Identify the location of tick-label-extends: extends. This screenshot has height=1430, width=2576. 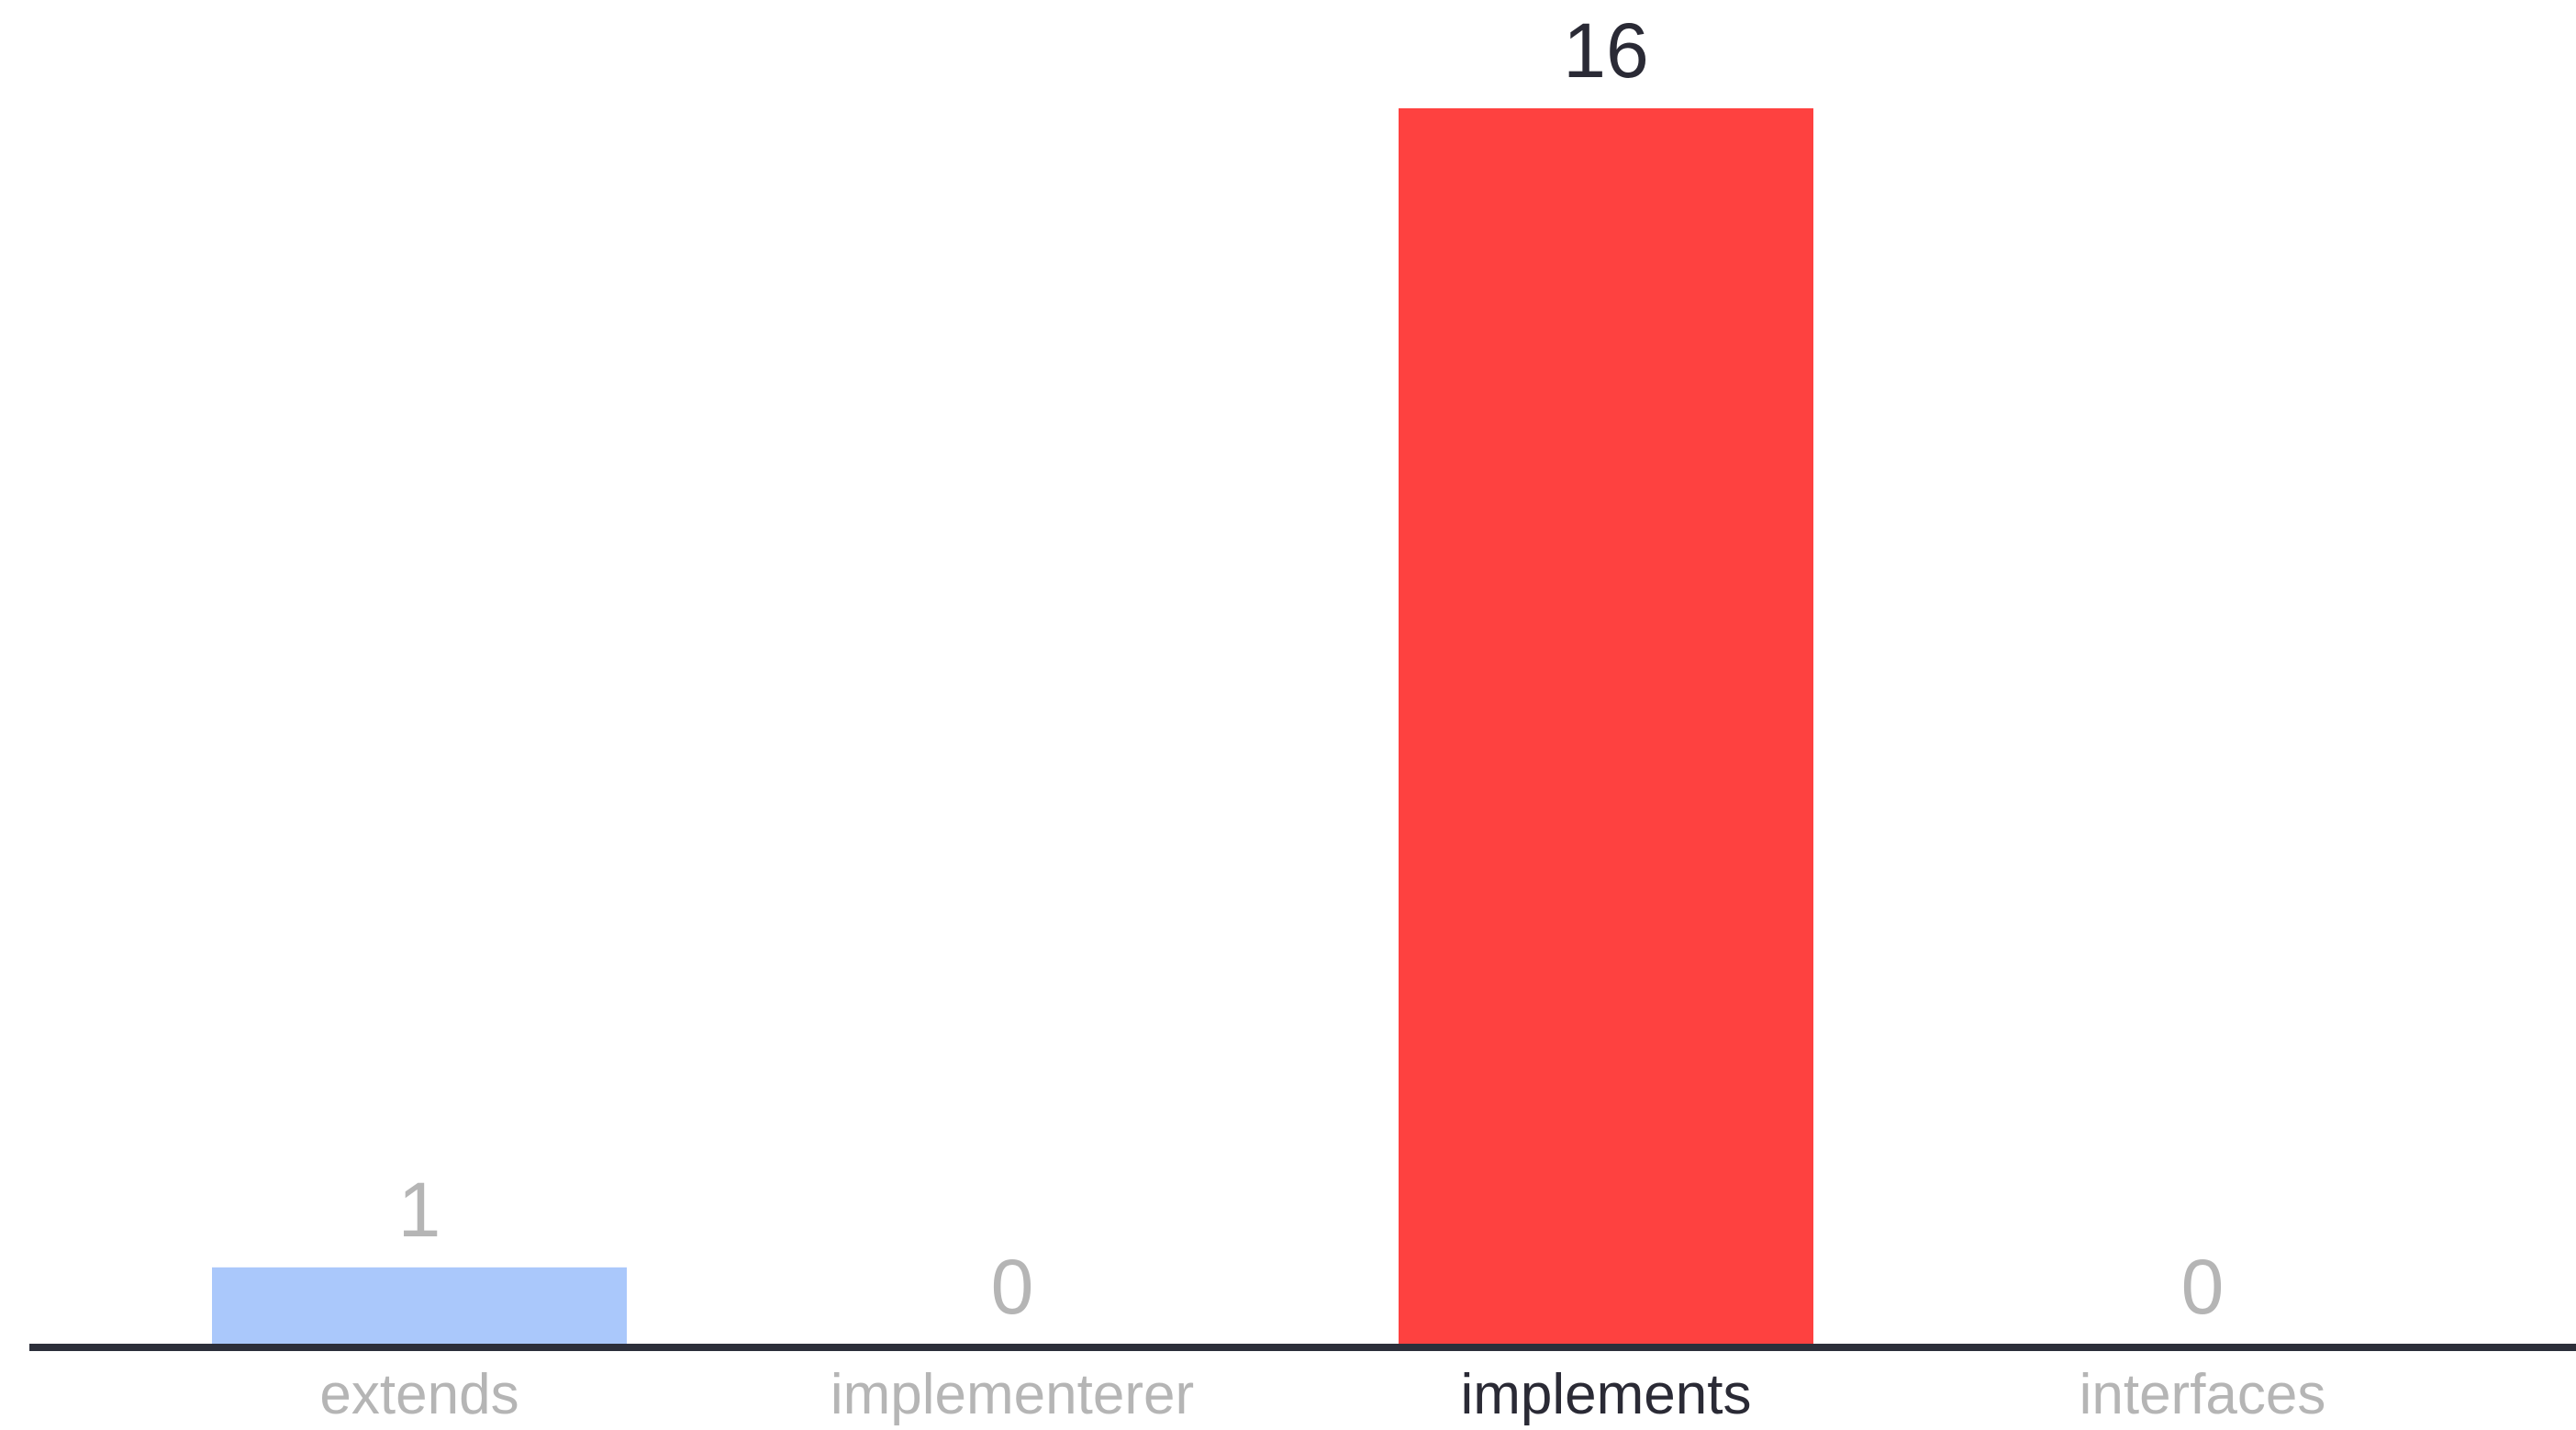
(419, 1394).